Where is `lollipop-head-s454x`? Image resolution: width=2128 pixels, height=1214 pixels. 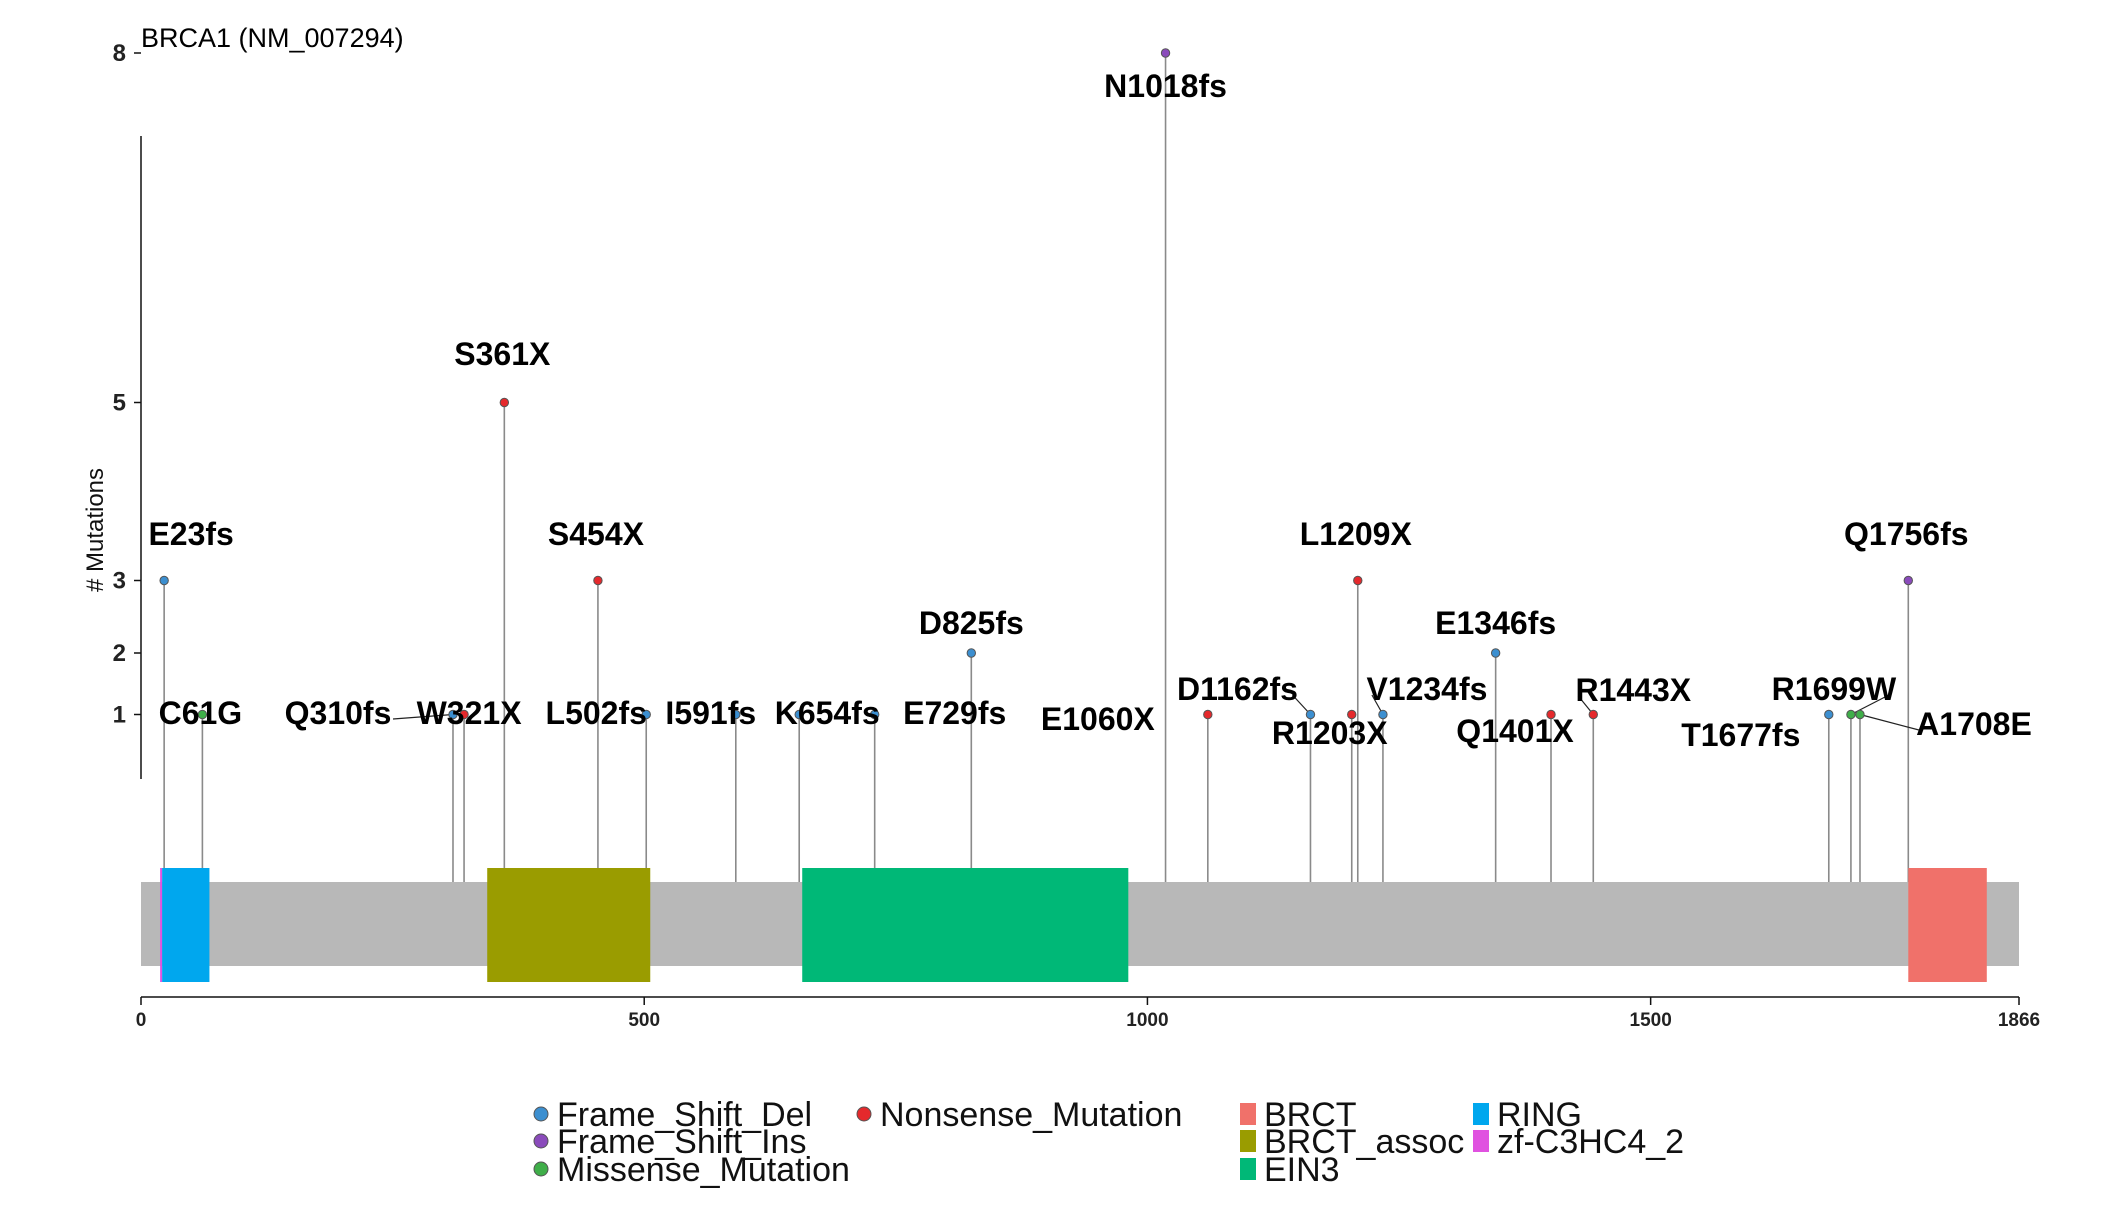
lollipop-head-s454x is located at coordinates (598, 580).